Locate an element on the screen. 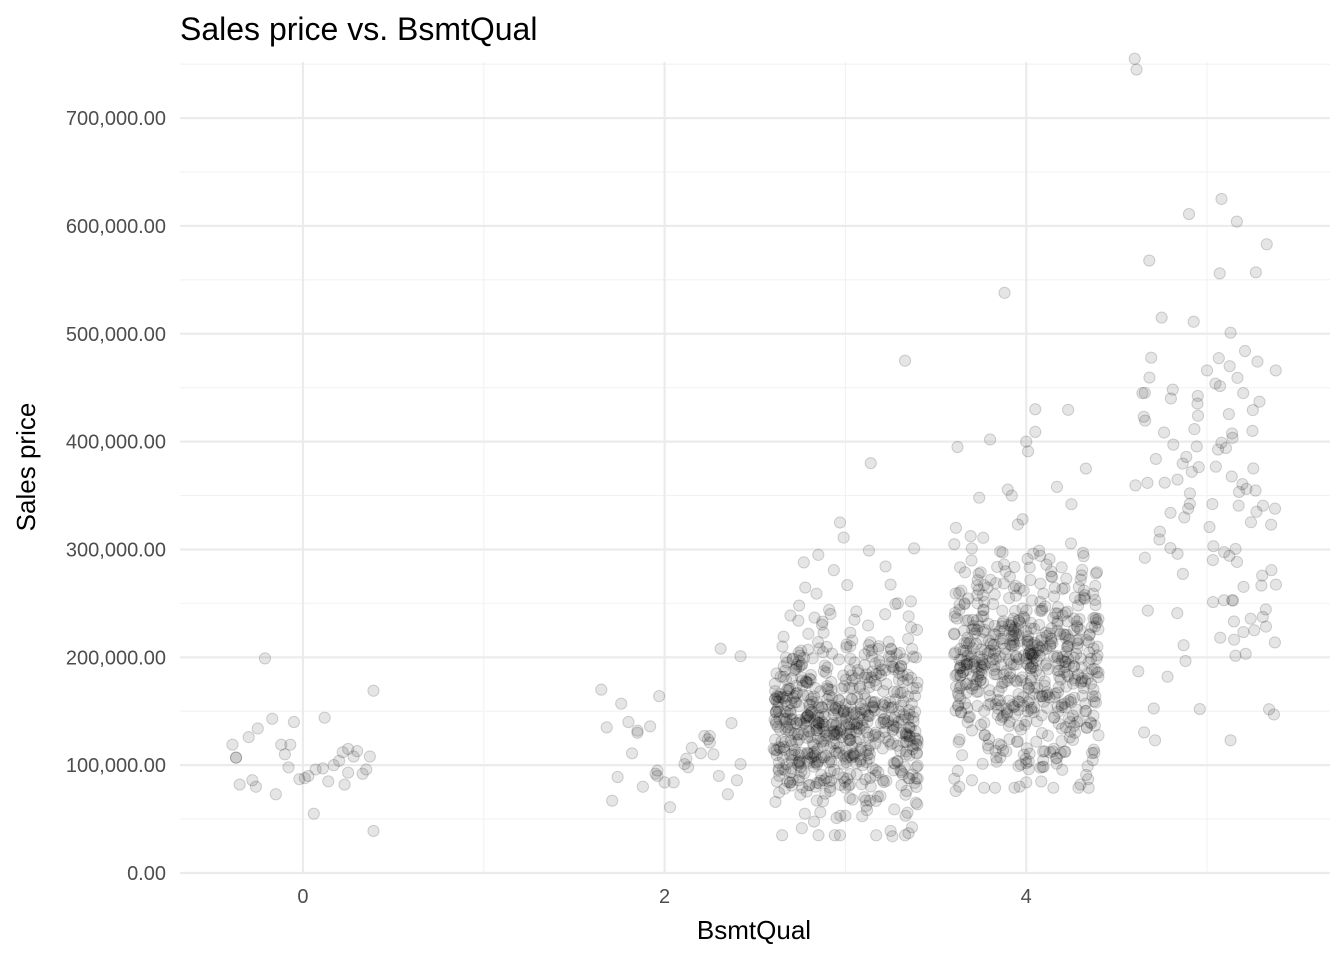 This screenshot has width=1344, height=960. y-tick-label: 100,000.00 is located at coordinates (116, 766).